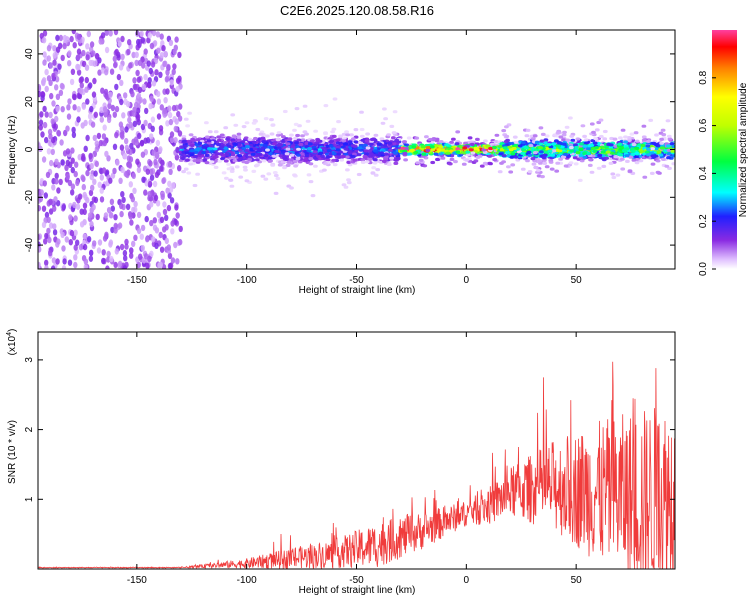  What do you see at coordinates (29, 499) in the screenshot?
I see `y-tick-label: 1` at bounding box center [29, 499].